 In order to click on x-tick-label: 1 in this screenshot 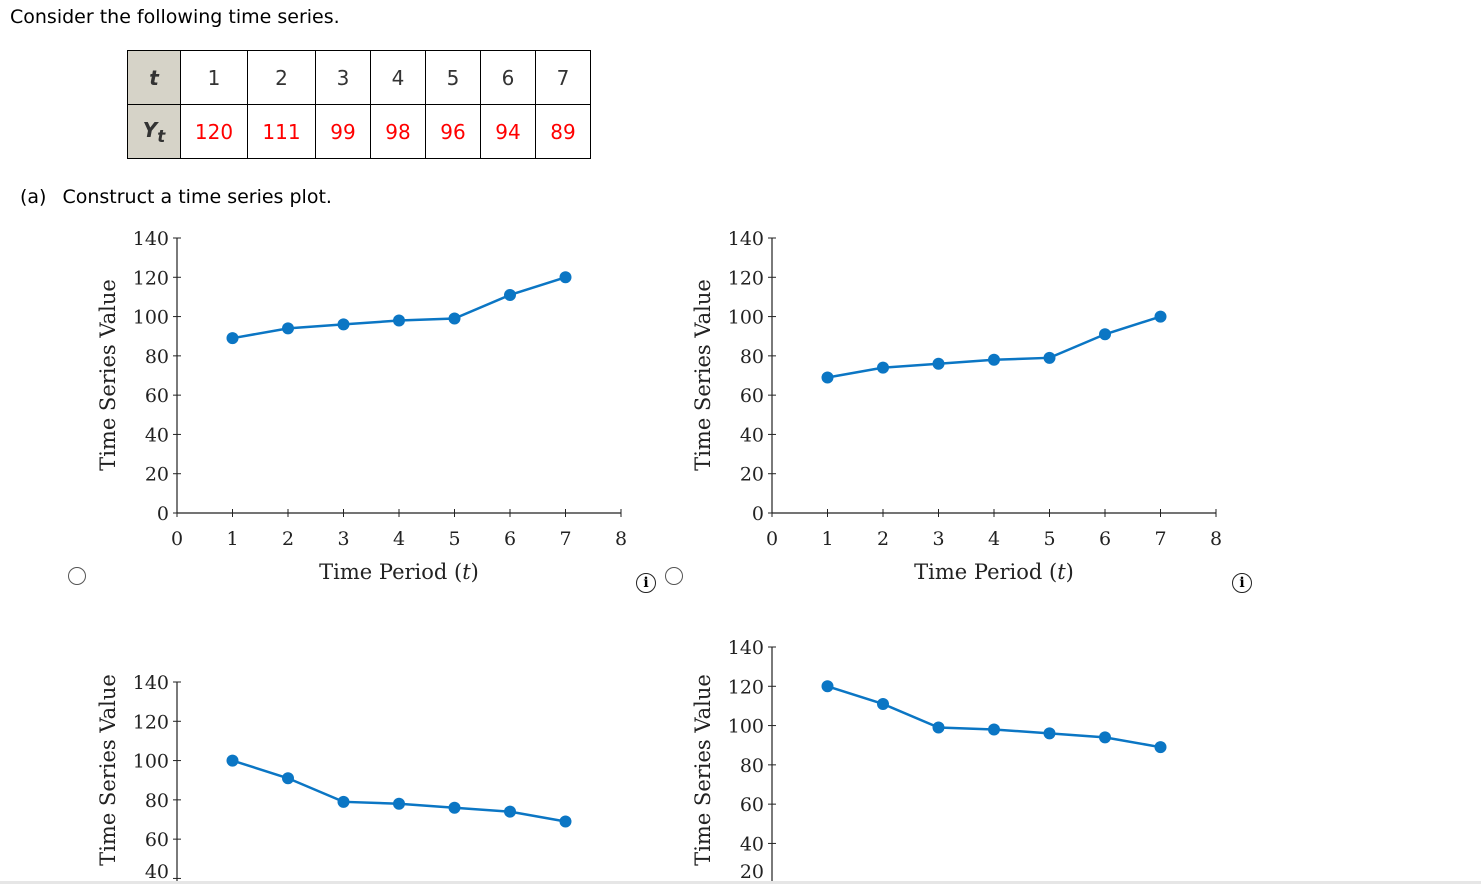, I will do `click(827, 539)`.